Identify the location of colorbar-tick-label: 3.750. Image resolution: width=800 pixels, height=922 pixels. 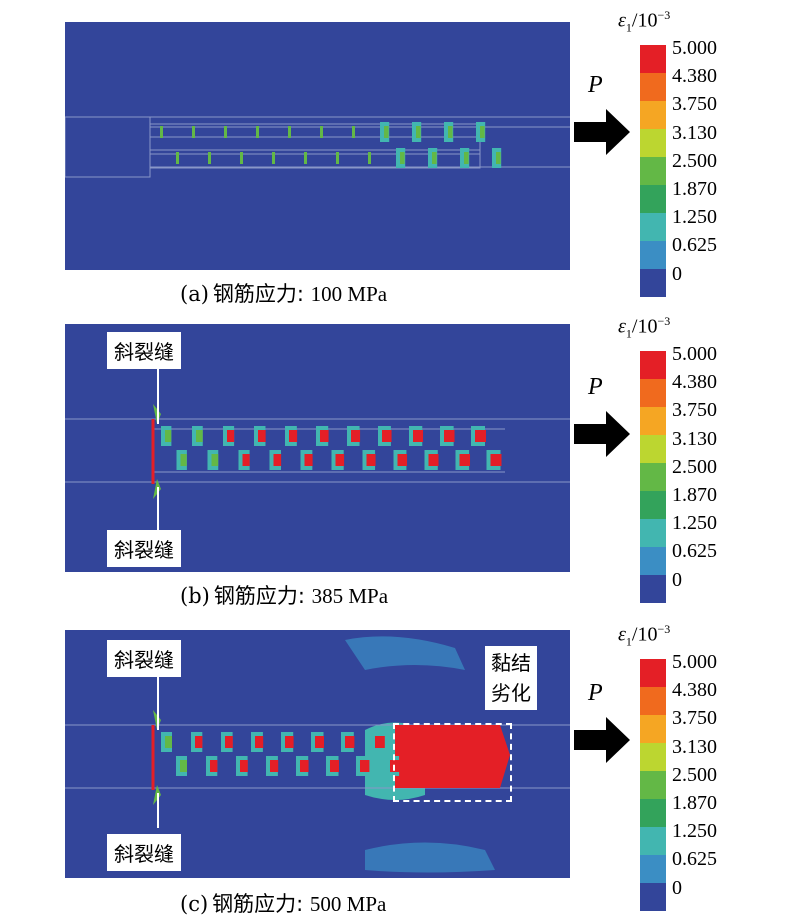
(694, 718).